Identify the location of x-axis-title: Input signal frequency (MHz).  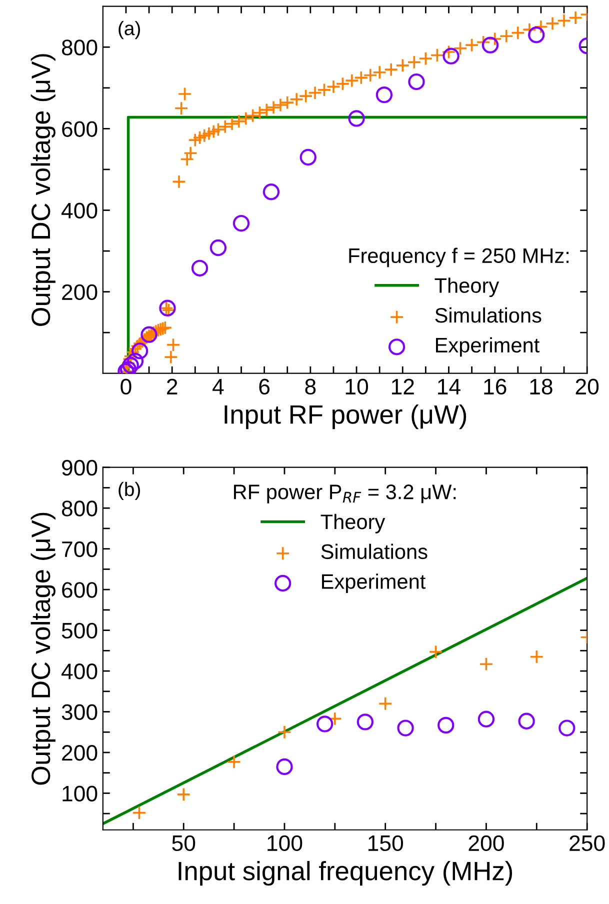
(345, 873).